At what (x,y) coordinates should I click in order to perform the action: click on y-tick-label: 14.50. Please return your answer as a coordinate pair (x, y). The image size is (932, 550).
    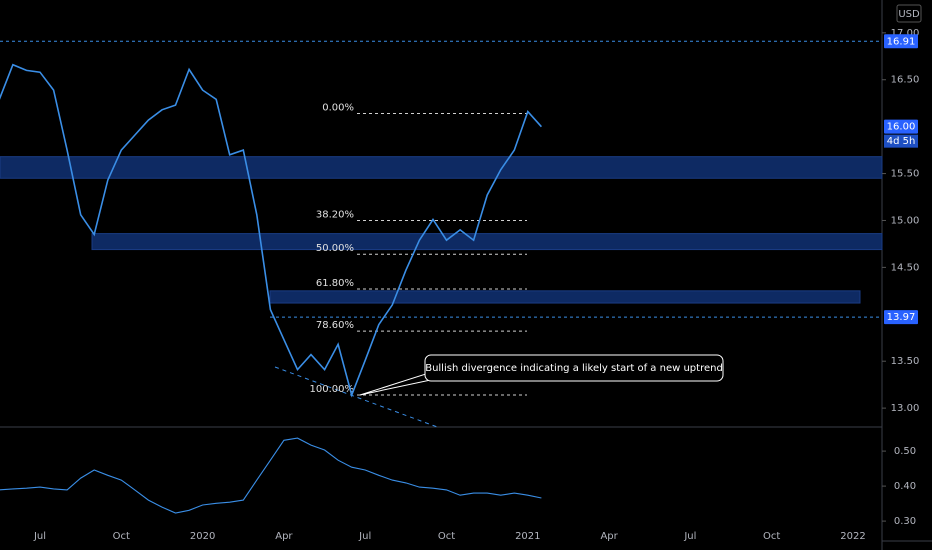
    Looking at the image, I should click on (905, 267).